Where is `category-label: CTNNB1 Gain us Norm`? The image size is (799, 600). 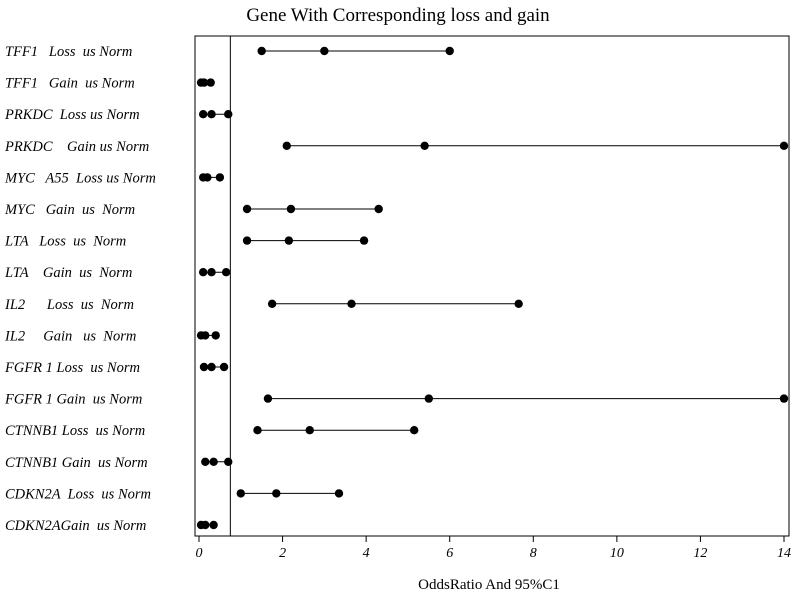 category-label: CTNNB1 Gain us Norm is located at coordinates (76, 463).